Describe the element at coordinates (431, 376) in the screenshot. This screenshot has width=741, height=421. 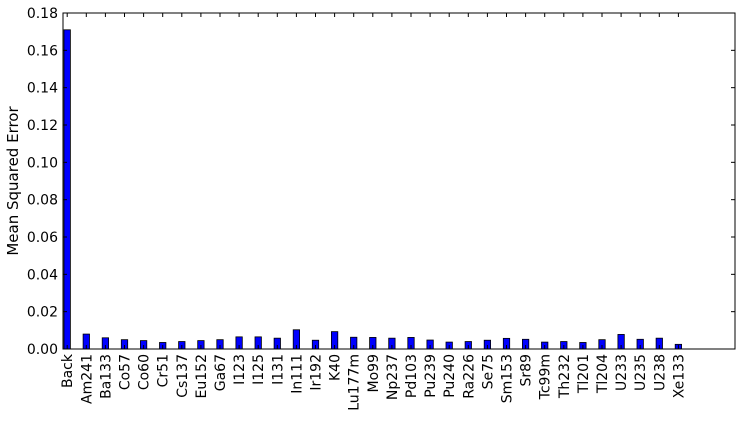
I see `x-tick-label: Pu239` at that location.